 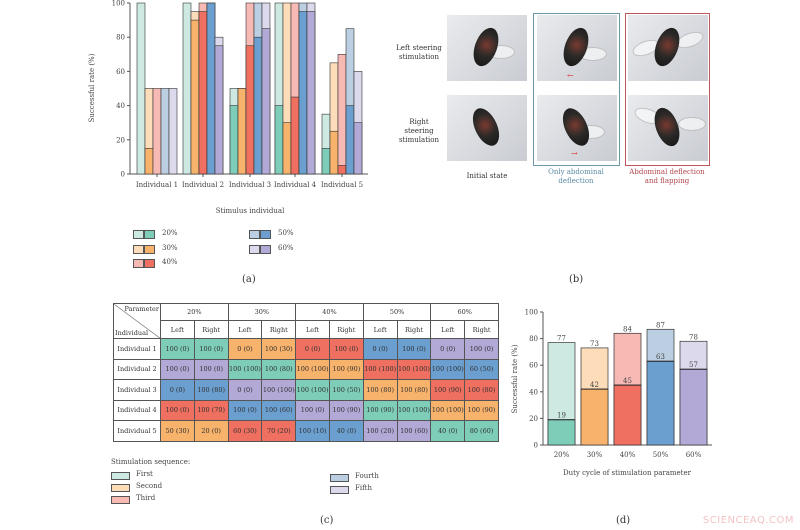 I want to click on table-corner: Parameter Individual, so click(x=137, y=321).